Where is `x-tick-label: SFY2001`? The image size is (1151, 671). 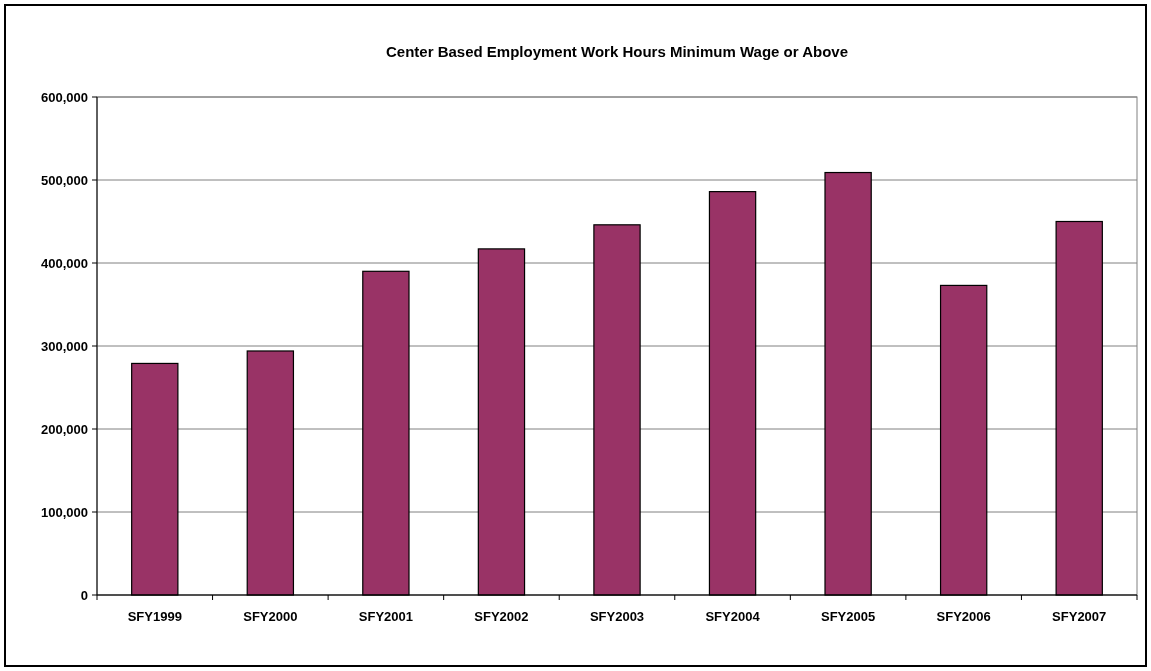
x-tick-label: SFY2001 is located at coordinates (385, 616).